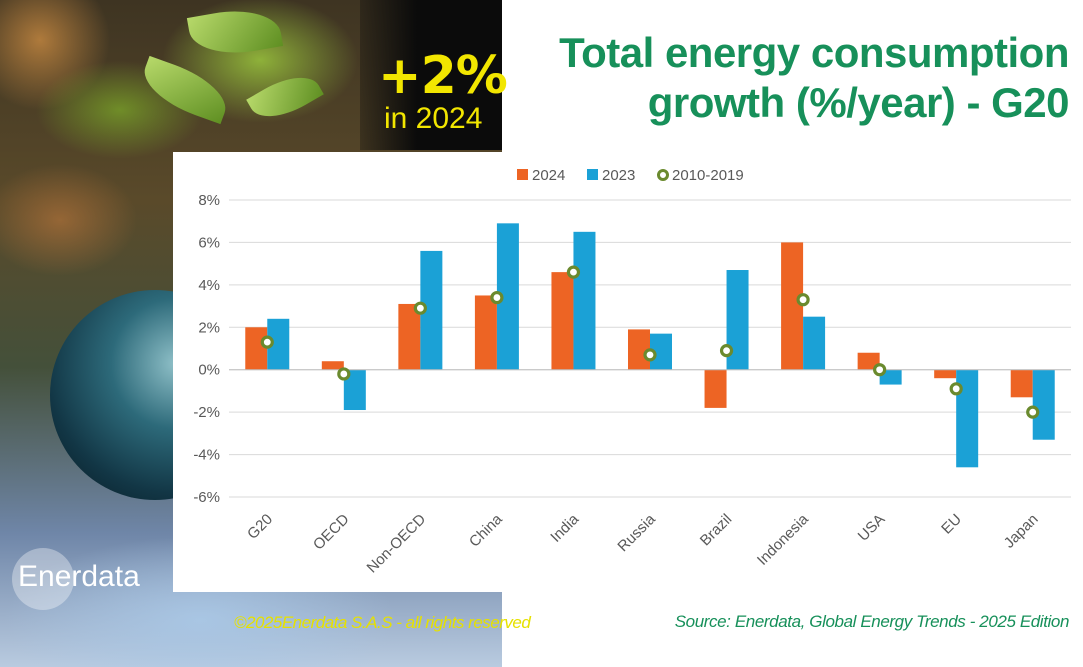 This screenshot has width=1083, height=667. What do you see at coordinates (592, 174) in the screenshot?
I see `legend-swatch-2023` at bounding box center [592, 174].